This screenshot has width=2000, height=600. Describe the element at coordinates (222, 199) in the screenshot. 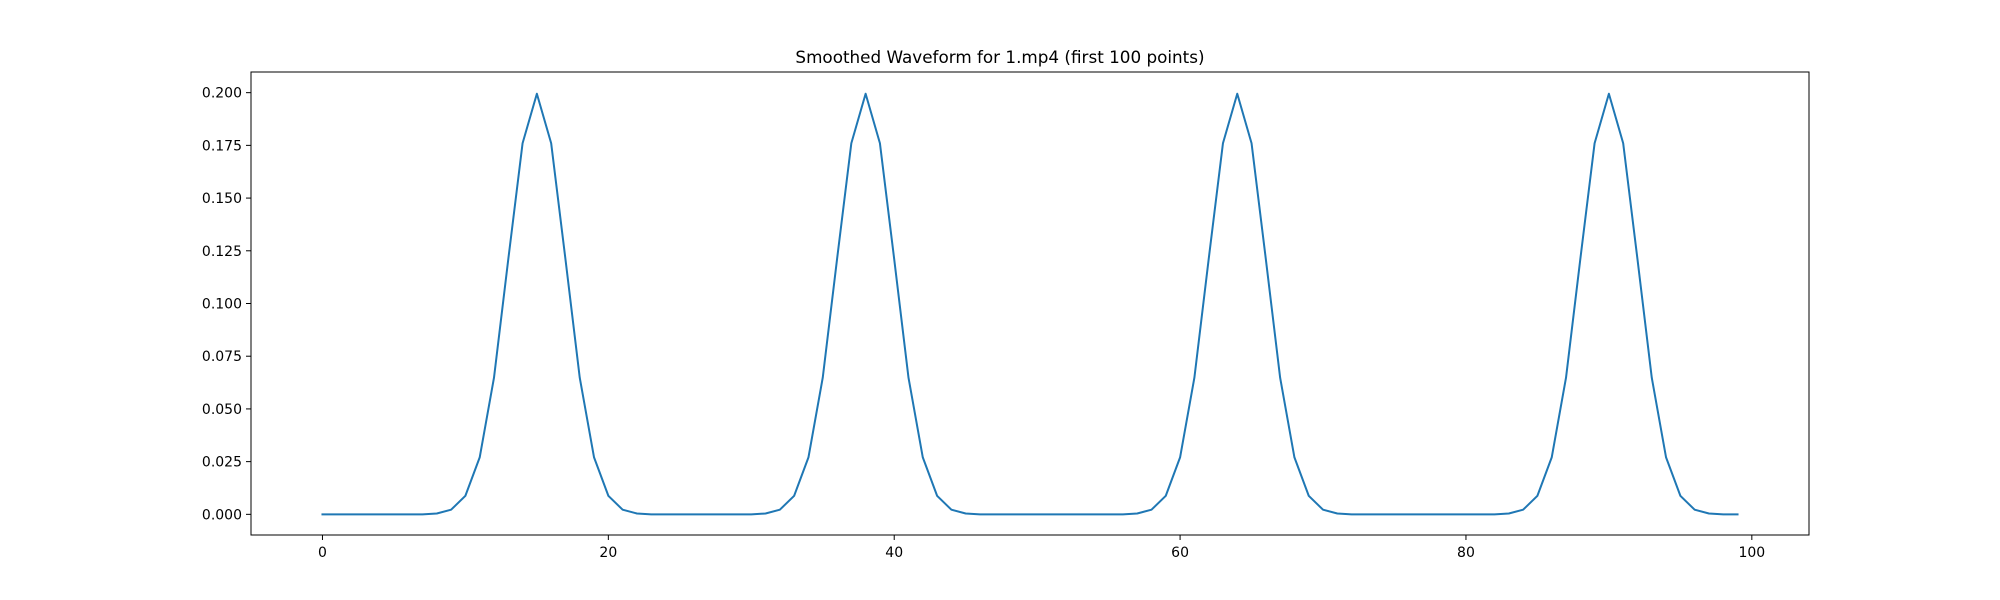

I see `y-tick-label: 0.150` at that location.